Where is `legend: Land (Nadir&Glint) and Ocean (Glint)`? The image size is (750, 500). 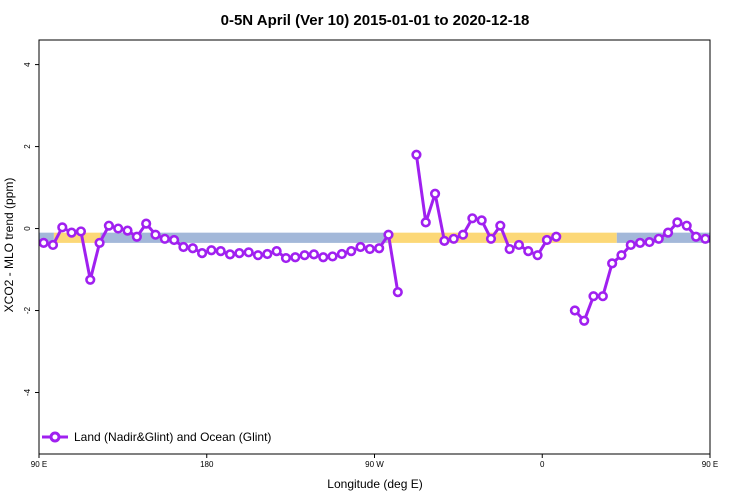 legend: Land (Nadir&Glint) and Ocean (Glint) is located at coordinates (156, 437).